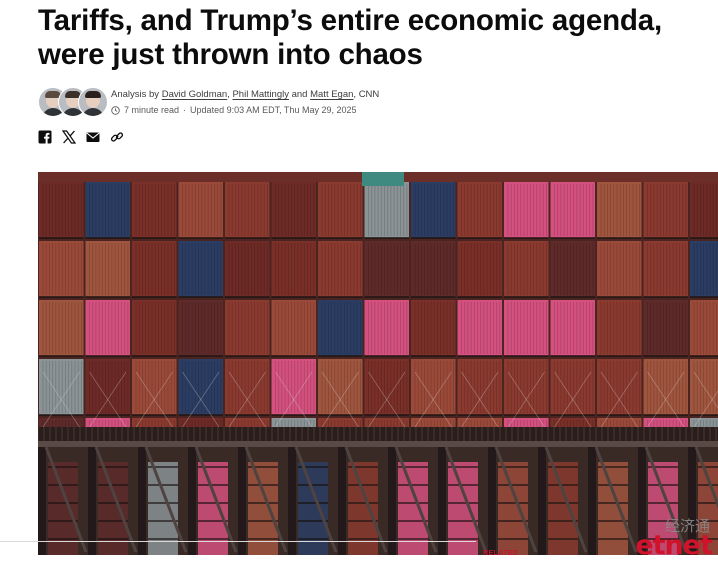 This screenshot has width=718, height=563. What do you see at coordinates (45, 137) in the screenshot?
I see `facebook-icon` at bounding box center [45, 137].